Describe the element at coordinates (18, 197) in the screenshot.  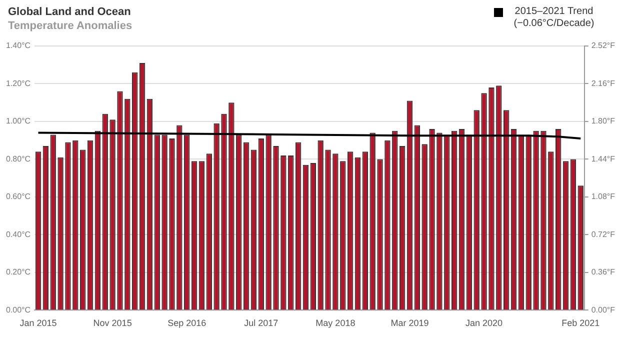
I see `y-tick-label: 0.60°C` at that location.